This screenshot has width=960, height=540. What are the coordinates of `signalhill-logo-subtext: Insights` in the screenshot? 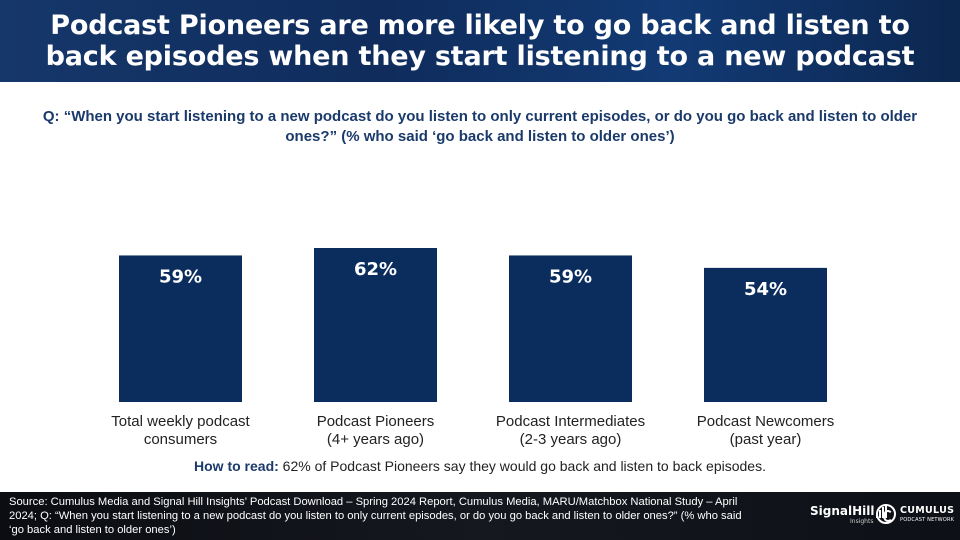 It's located at (862, 521).